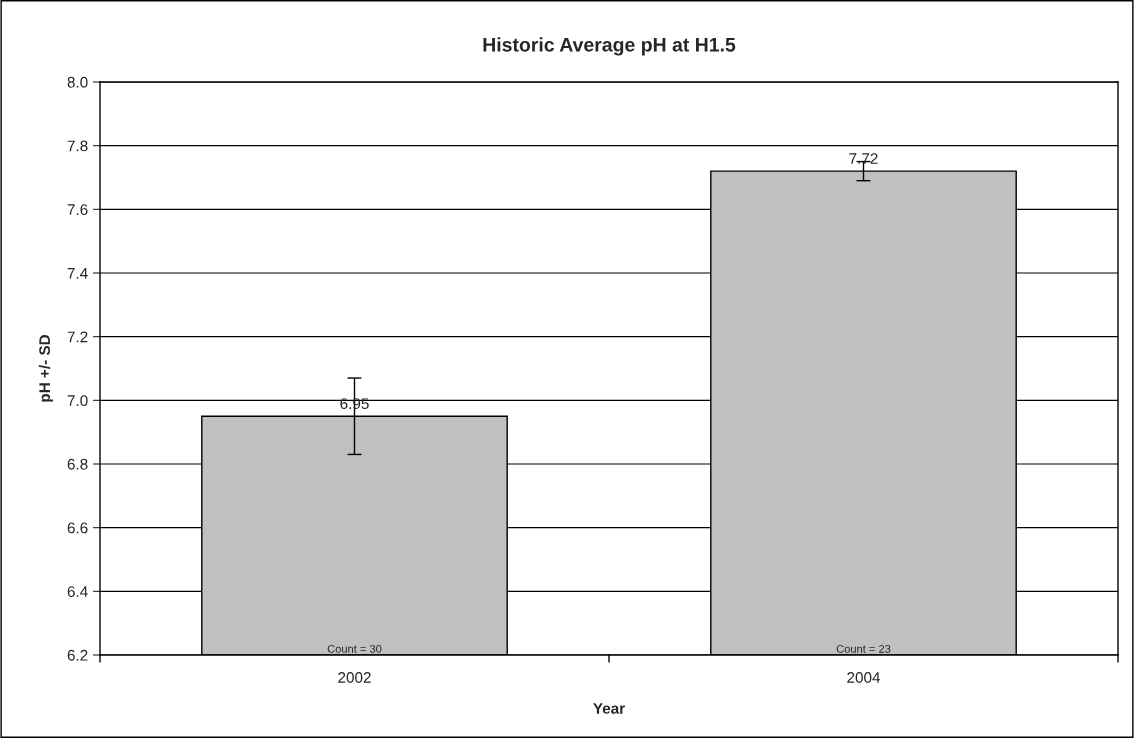  Describe the element at coordinates (77, 401) in the screenshot. I see `y-tick-label: 7.0` at that location.